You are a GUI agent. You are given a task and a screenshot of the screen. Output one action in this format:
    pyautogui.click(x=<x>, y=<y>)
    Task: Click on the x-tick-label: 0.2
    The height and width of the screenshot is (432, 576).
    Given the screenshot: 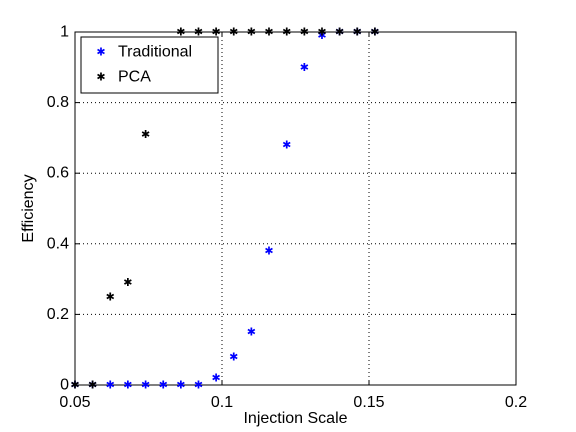 What is the action you would take?
    pyautogui.click(x=516, y=402)
    